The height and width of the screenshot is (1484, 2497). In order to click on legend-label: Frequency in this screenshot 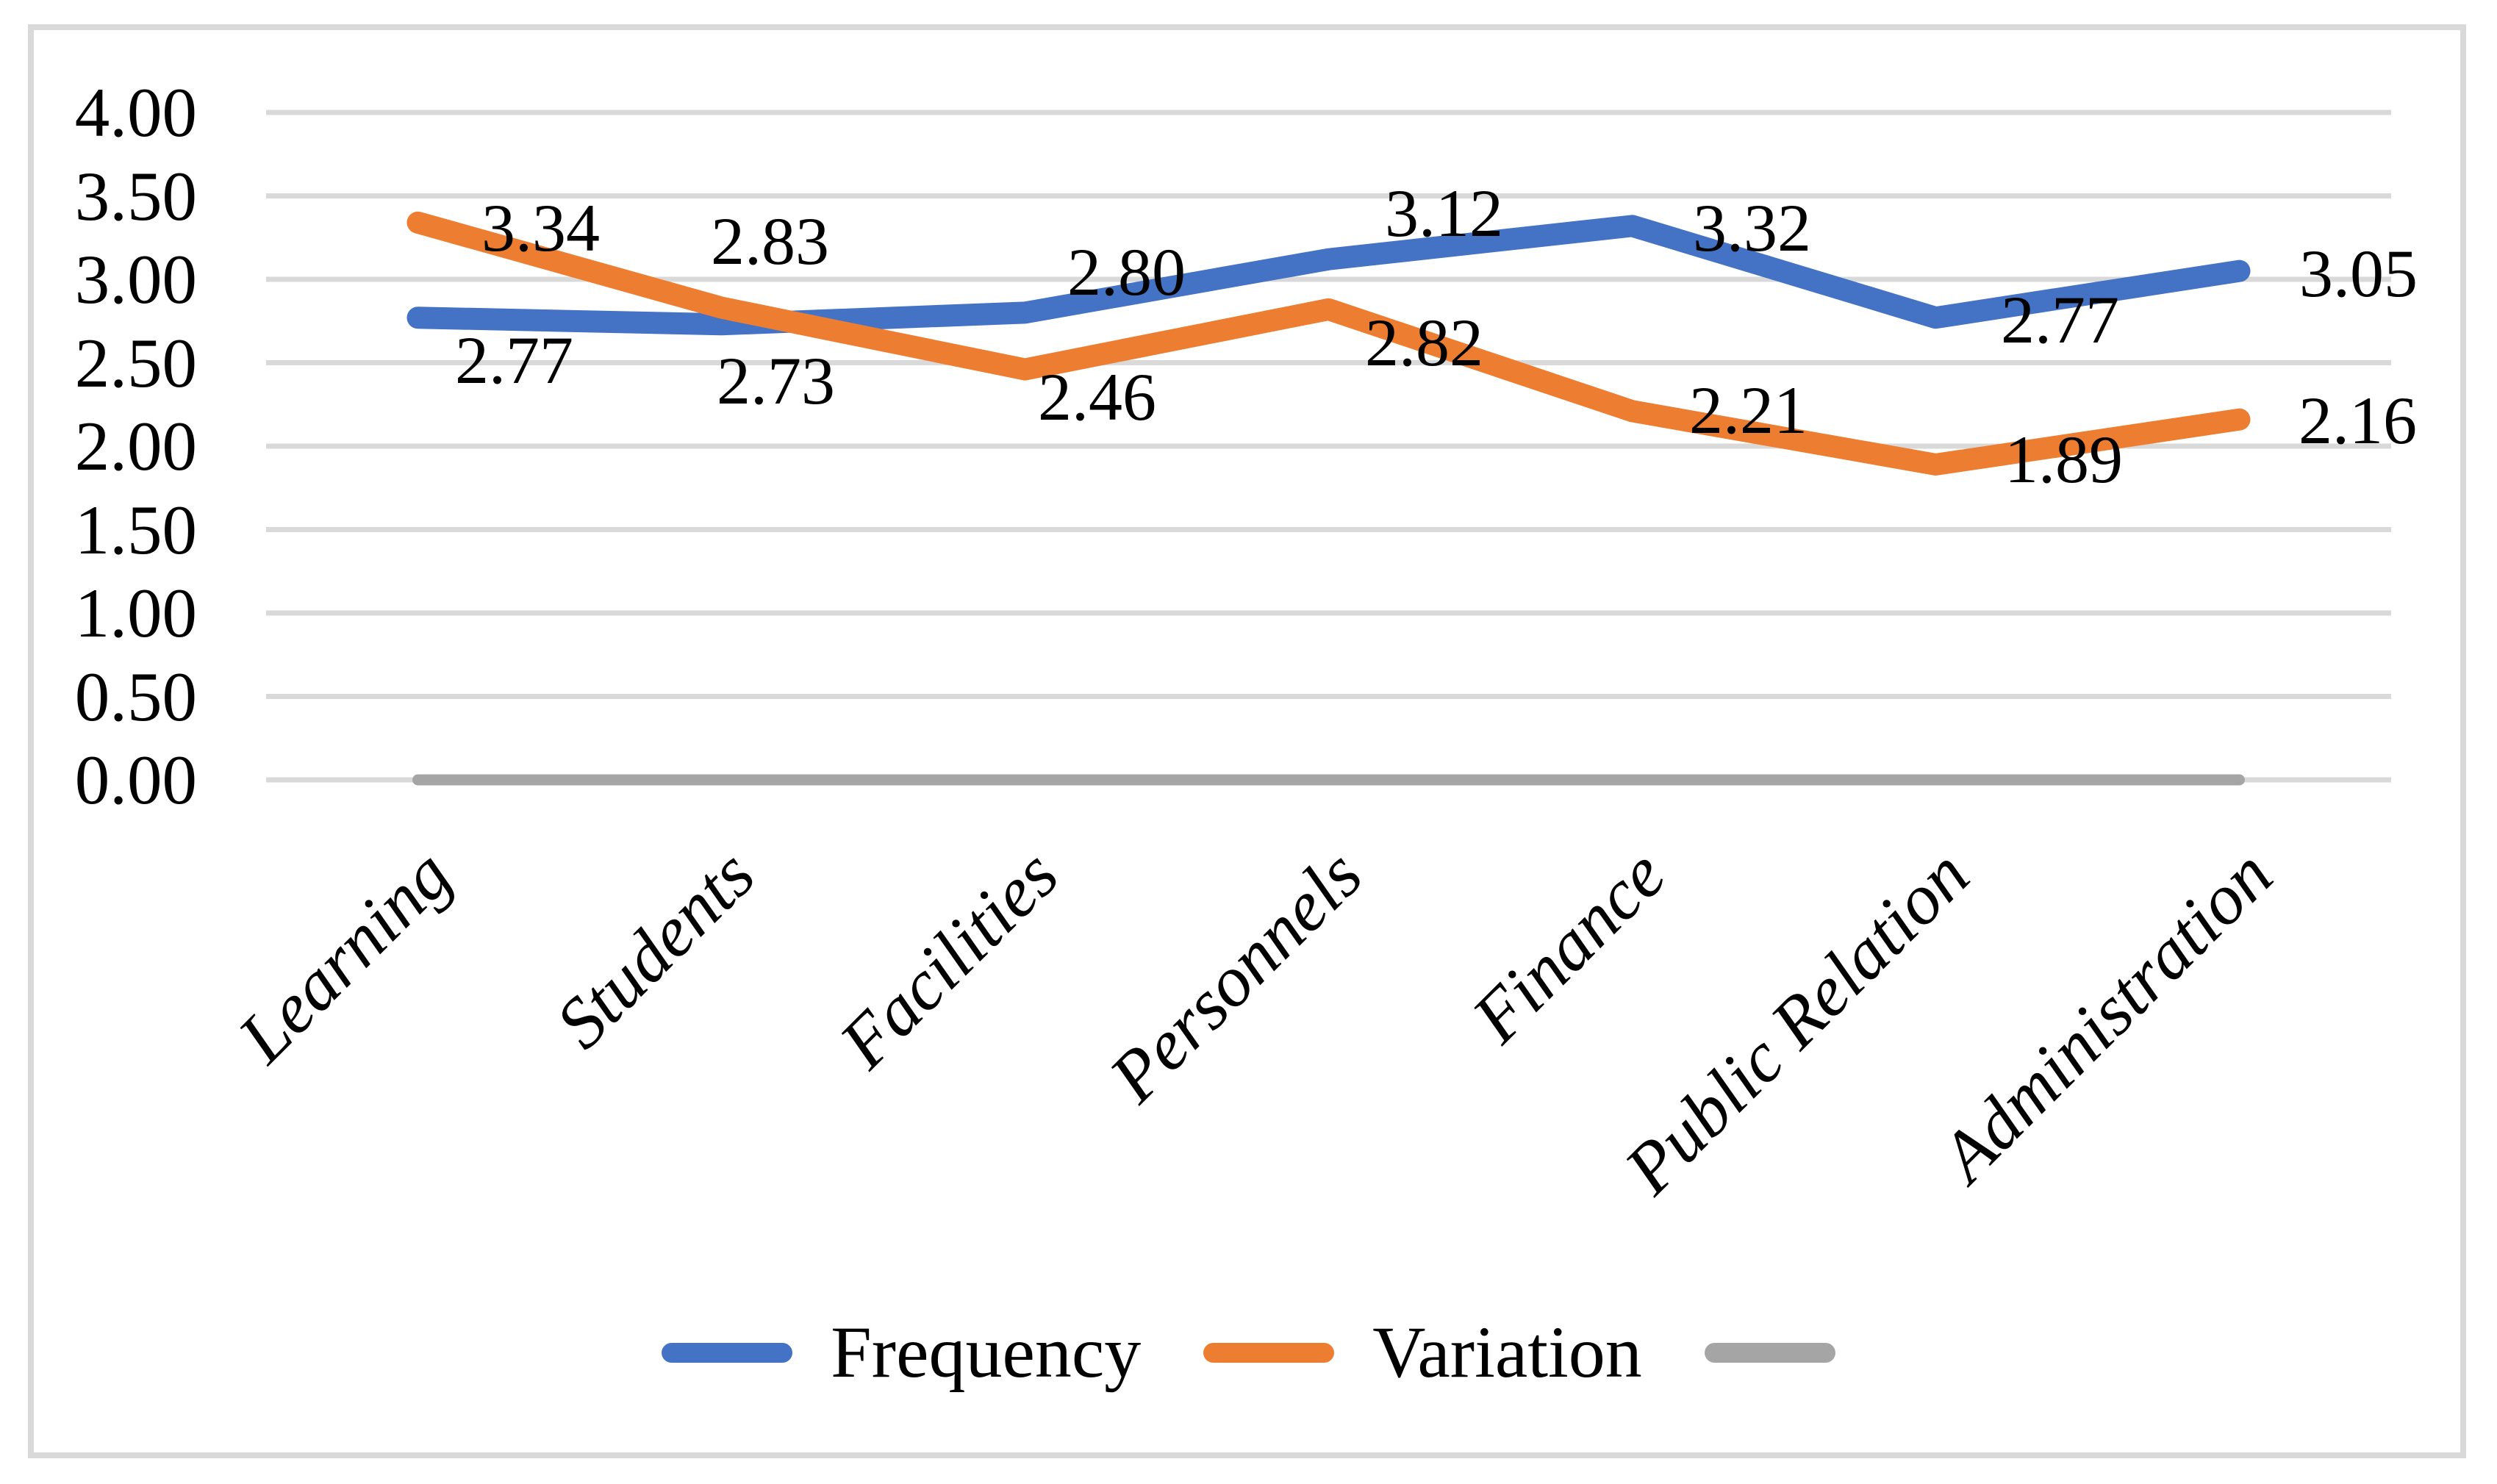, I will do `click(986, 1352)`.